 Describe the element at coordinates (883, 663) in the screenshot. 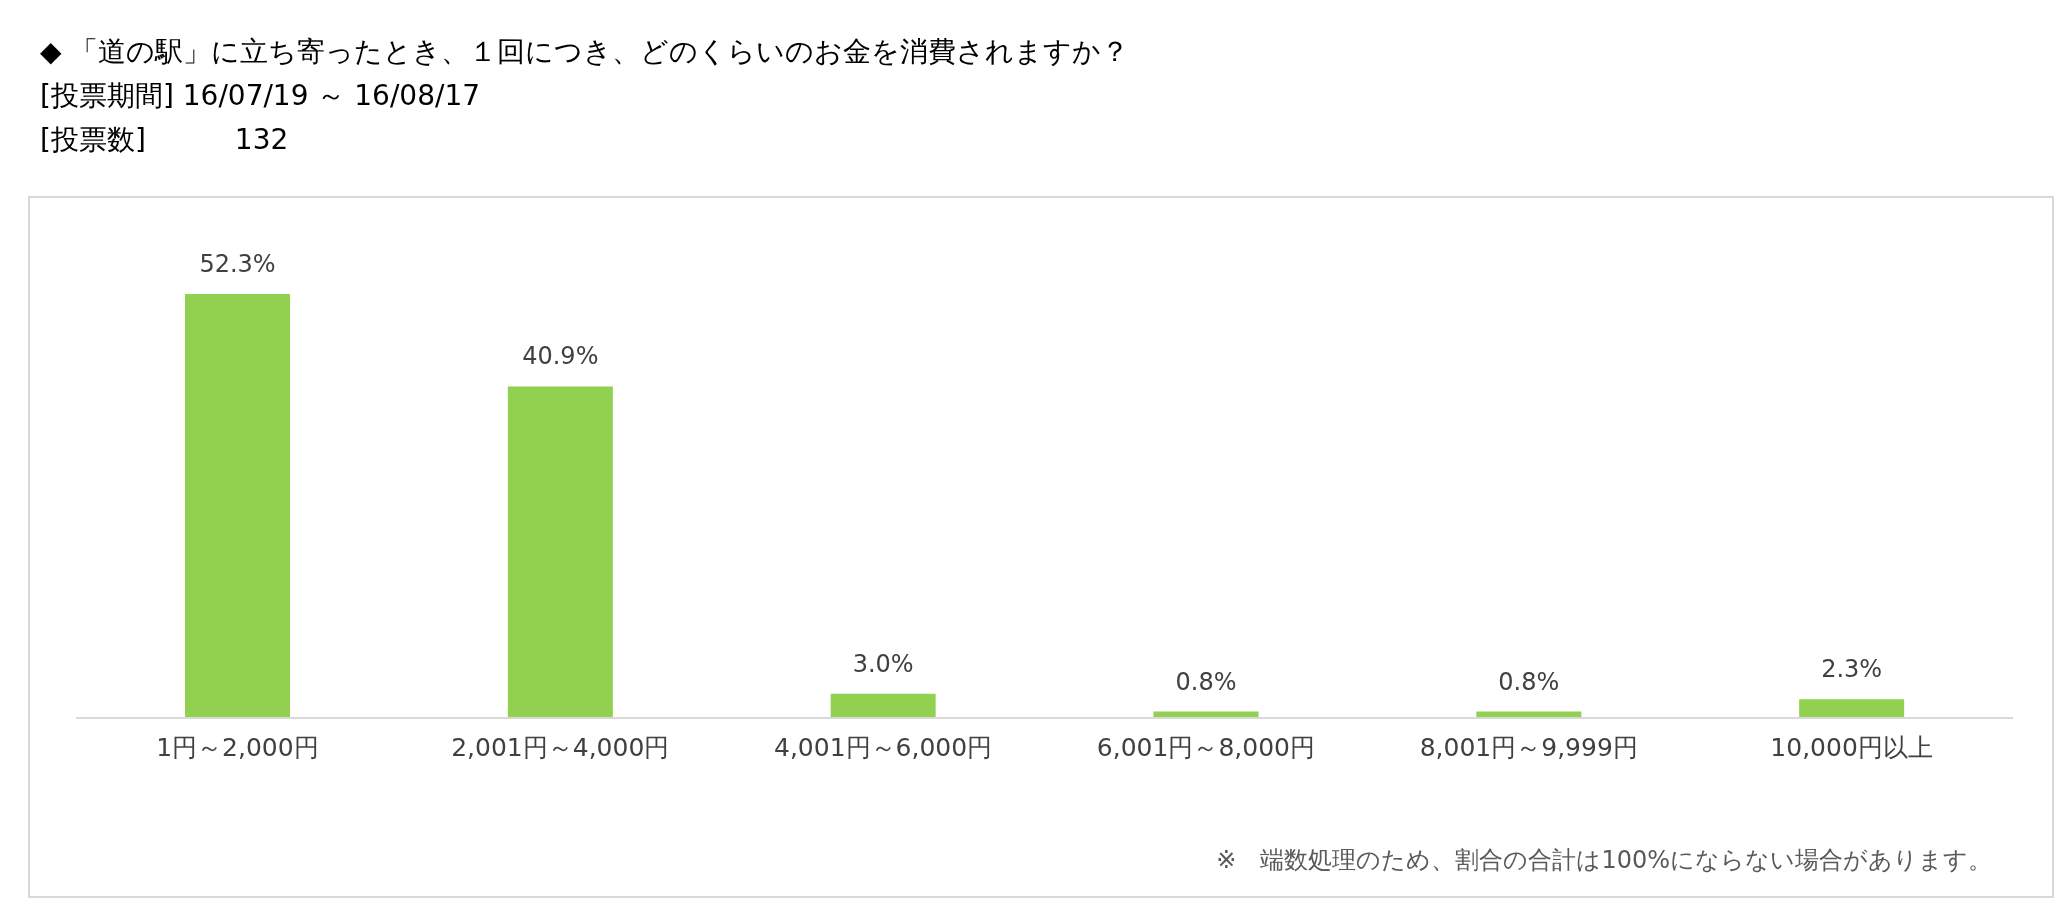

I see `data-label: 3.0%` at that location.